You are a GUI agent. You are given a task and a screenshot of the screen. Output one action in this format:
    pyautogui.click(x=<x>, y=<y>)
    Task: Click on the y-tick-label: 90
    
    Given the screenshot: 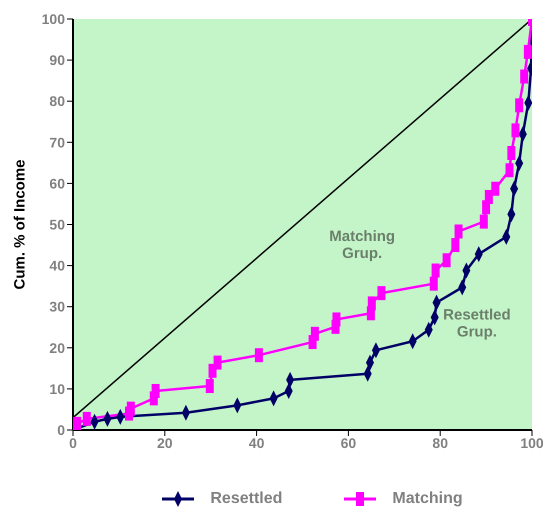 What is the action you would take?
    pyautogui.click(x=57, y=60)
    